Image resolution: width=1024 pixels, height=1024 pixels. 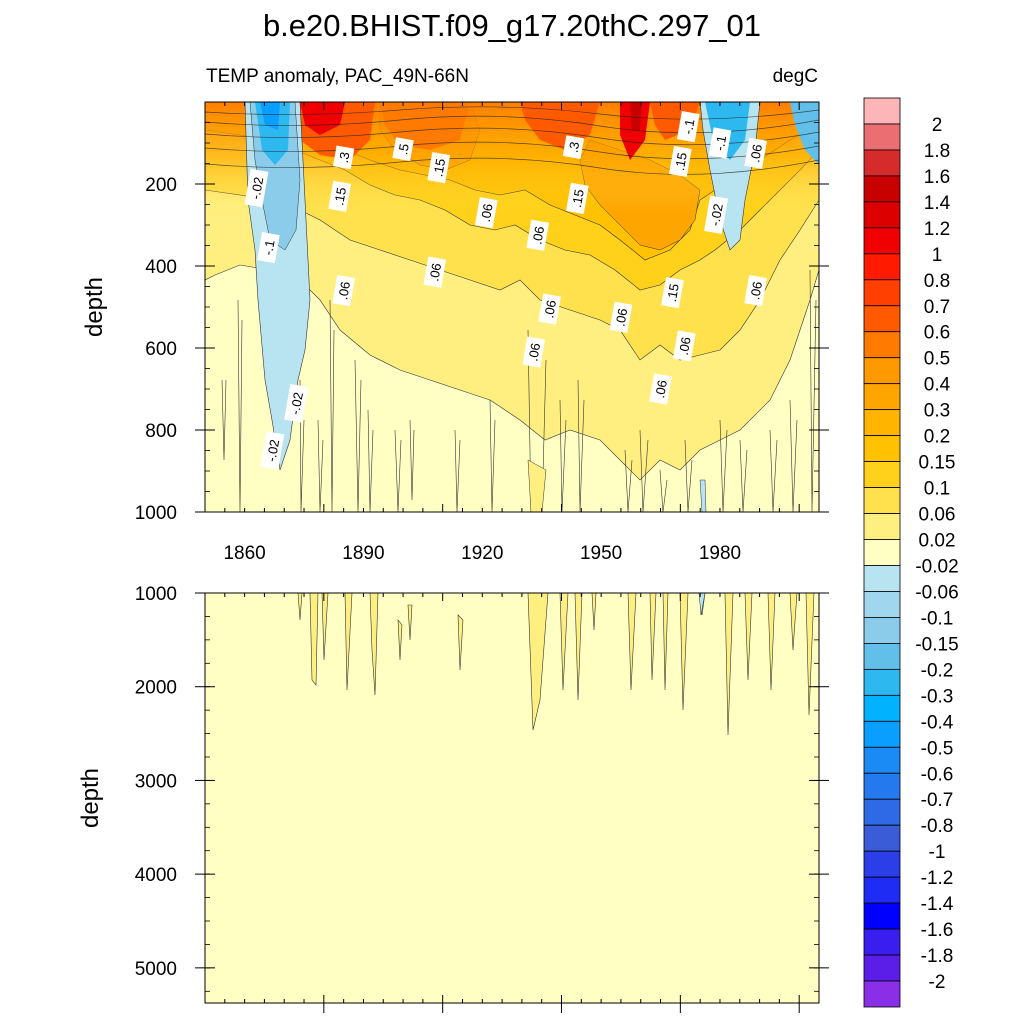 What do you see at coordinates (574, 147) in the screenshot?
I see `contour-label-text: .3` at bounding box center [574, 147].